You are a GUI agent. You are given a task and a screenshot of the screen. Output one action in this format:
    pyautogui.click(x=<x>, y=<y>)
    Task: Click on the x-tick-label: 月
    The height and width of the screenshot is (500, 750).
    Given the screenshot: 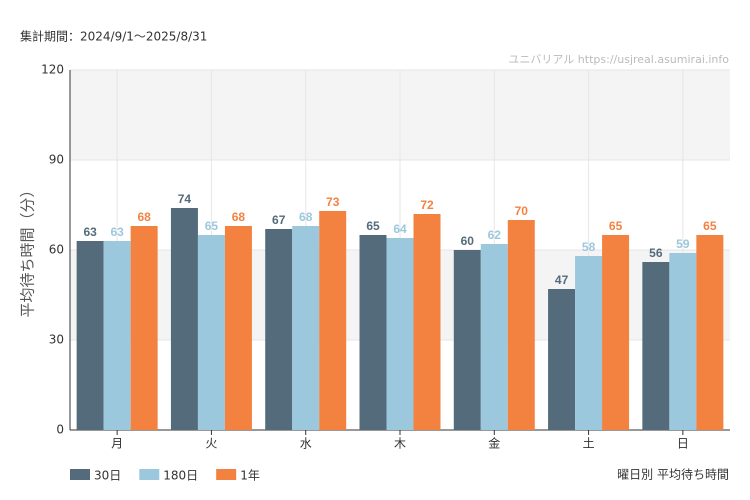 What is the action you would take?
    pyautogui.click(x=117, y=444)
    